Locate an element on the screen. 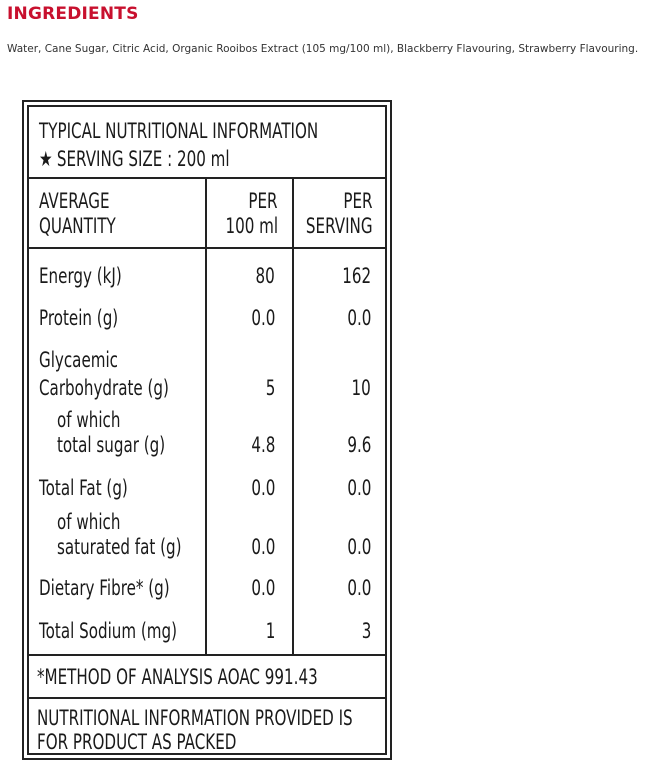 The width and height of the screenshot is (647, 776). method-note: *METHOD OF ANALYSIS AOAC 991.43 is located at coordinates (177, 677).